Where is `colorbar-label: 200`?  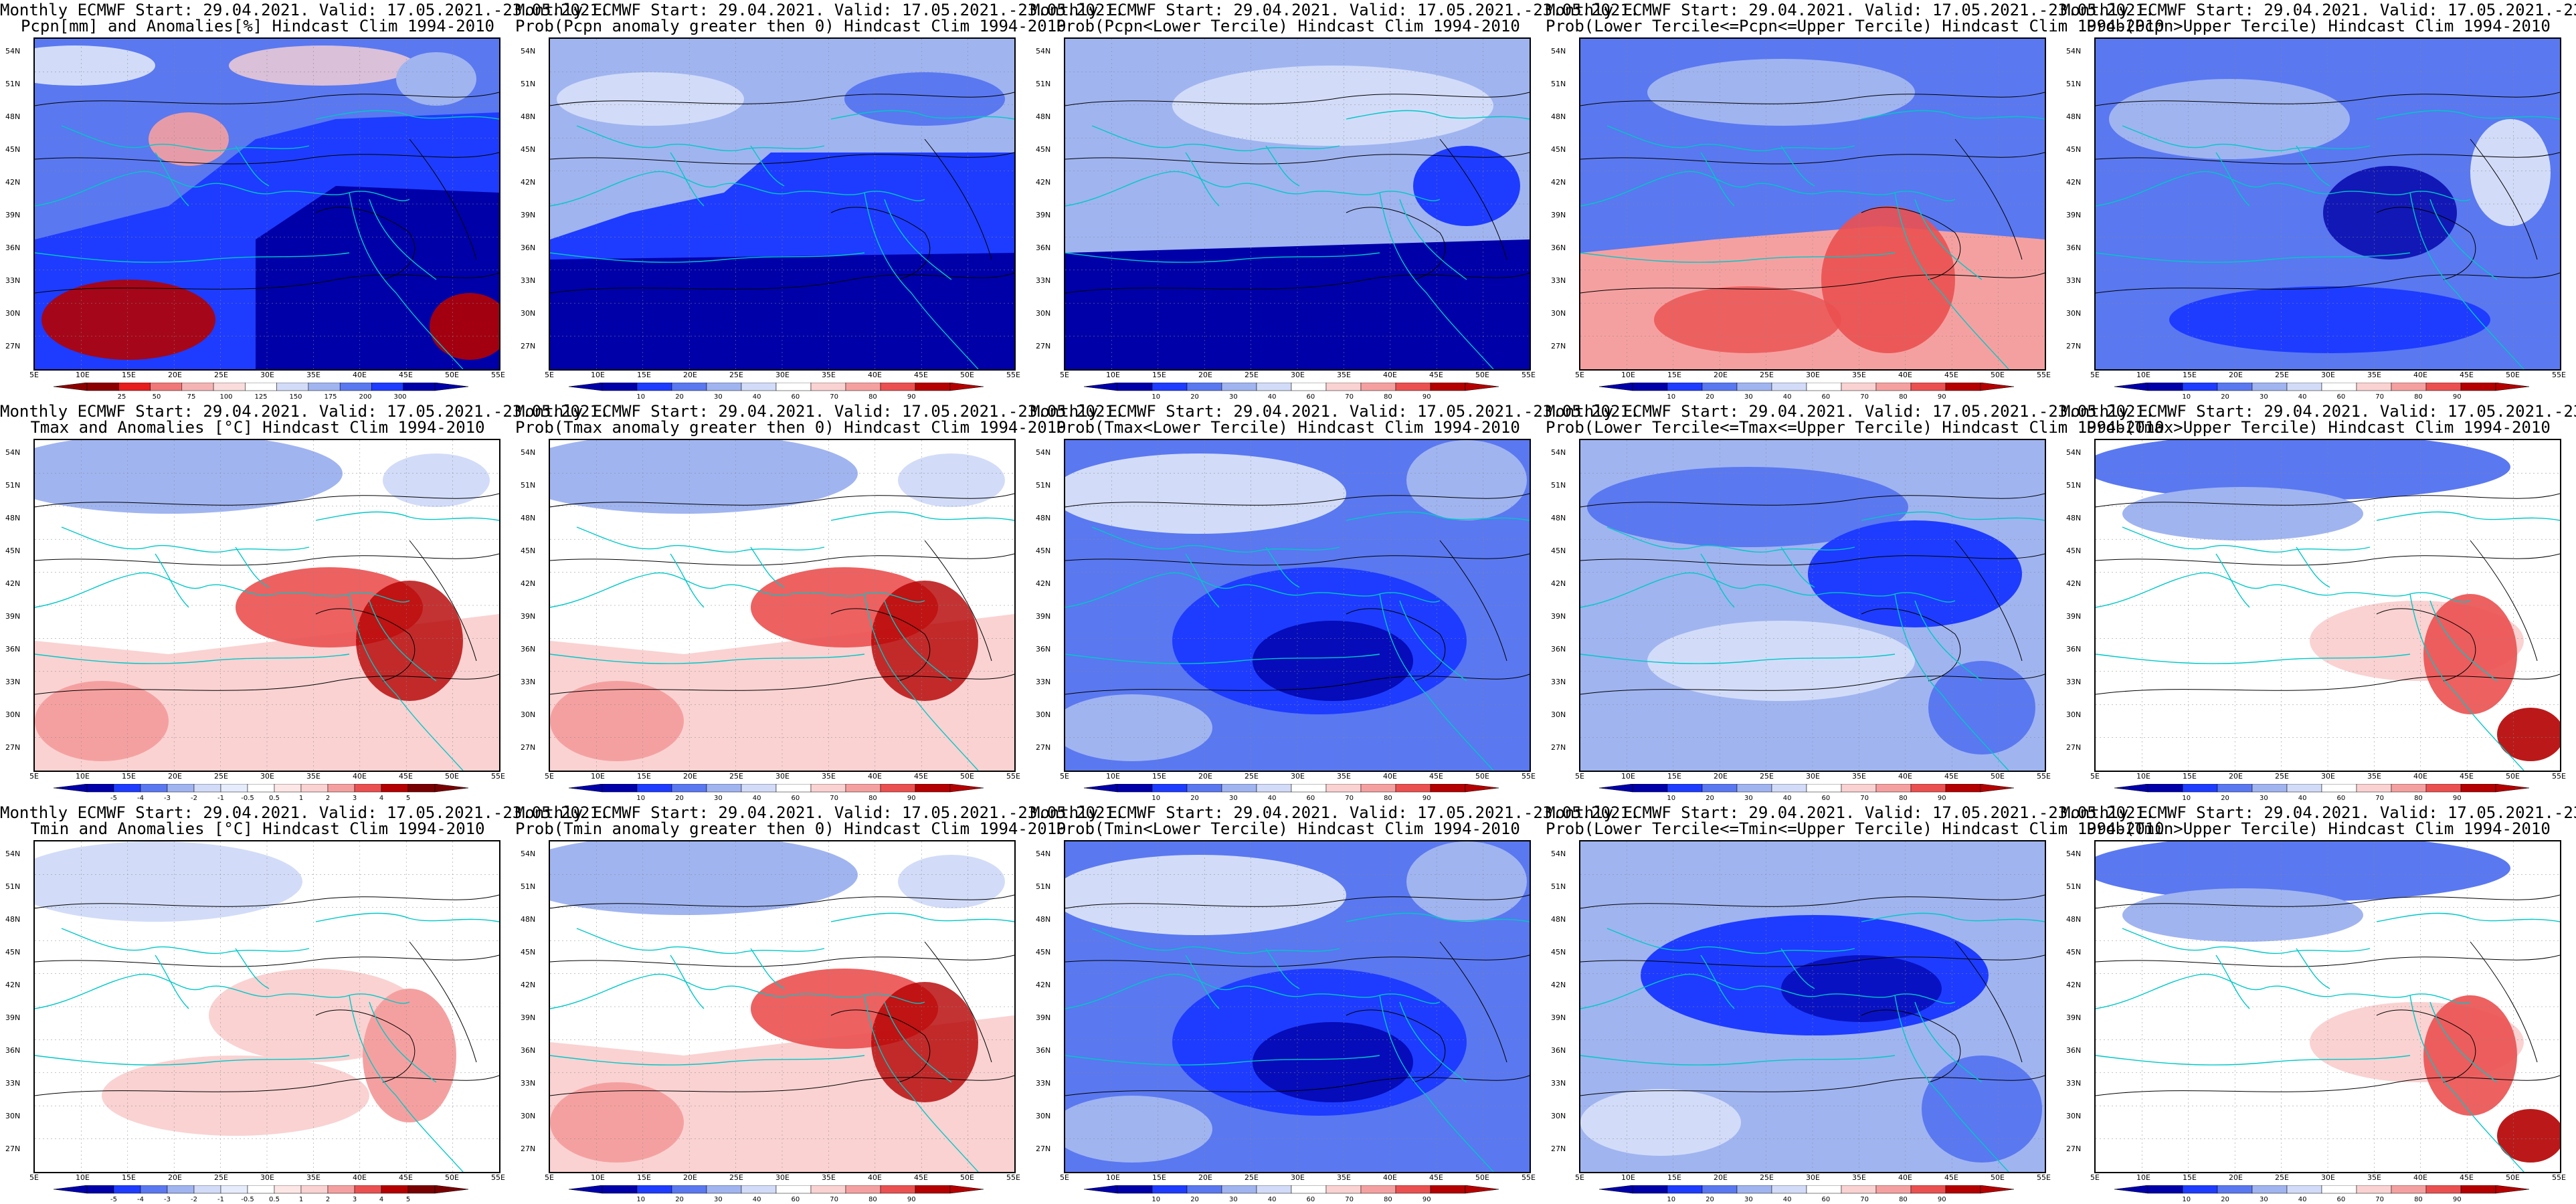
colorbar-label: 200 is located at coordinates (365, 396).